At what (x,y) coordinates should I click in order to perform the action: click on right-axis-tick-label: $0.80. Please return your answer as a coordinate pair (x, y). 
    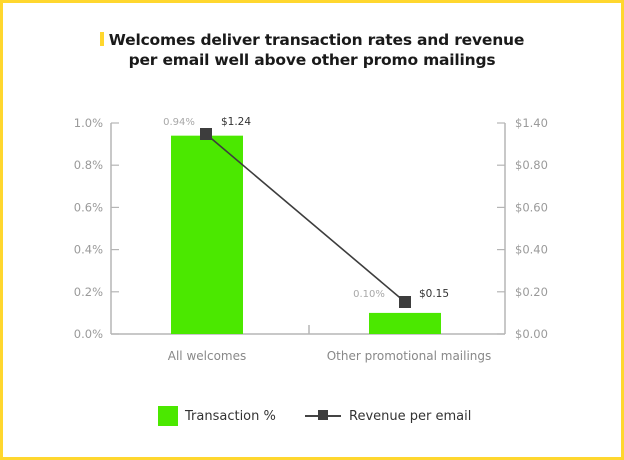
    Looking at the image, I should click on (531, 165).